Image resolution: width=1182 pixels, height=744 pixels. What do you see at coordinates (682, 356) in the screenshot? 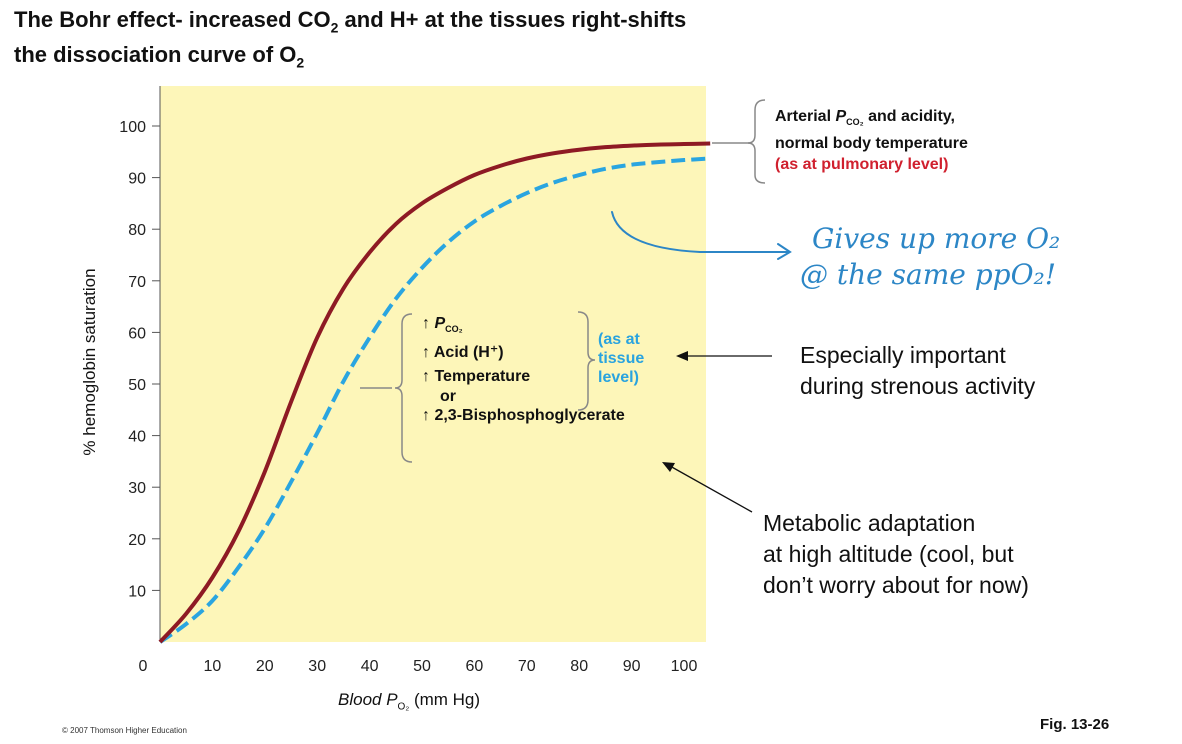
I see `important-arrowhead` at bounding box center [682, 356].